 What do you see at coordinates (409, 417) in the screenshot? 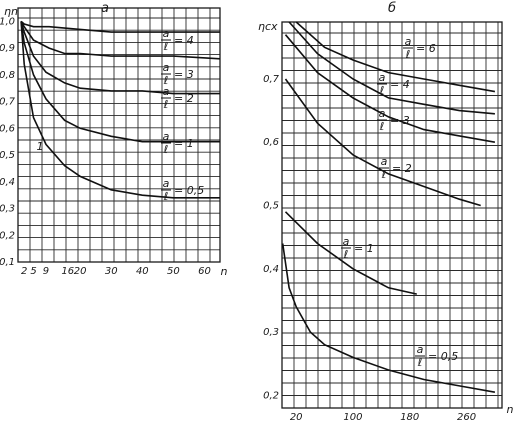
I see `x-tick-label: 180` at bounding box center [409, 417].